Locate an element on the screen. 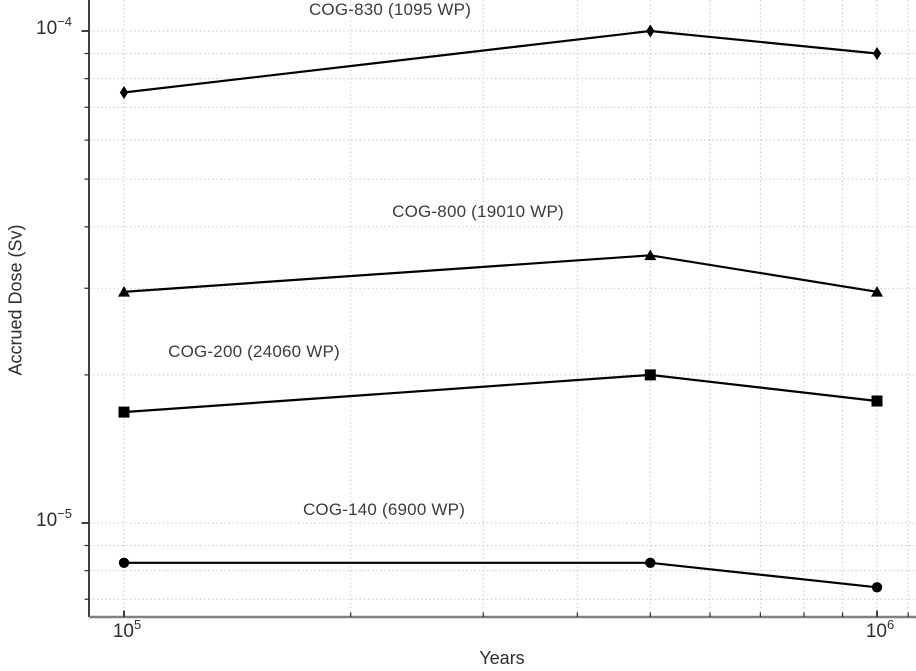 This screenshot has width=916, height=671. x-tick-exponent: 6 is located at coordinates (890, 624).